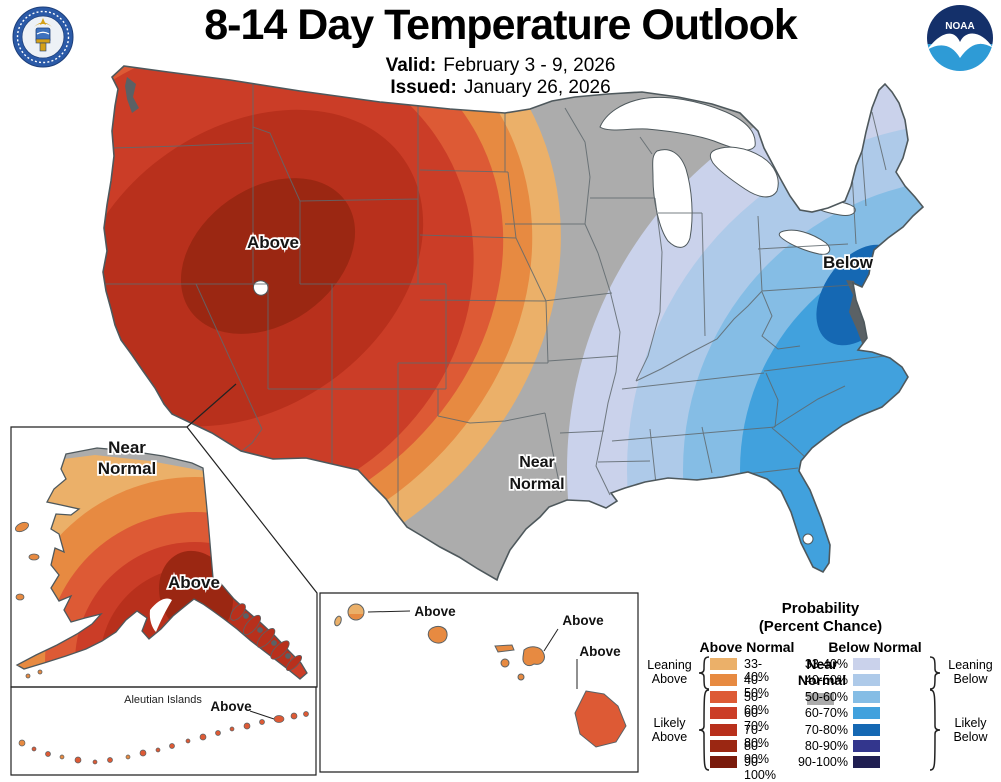  What do you see at coordinates (826, 746) in the screenshot?
I see `legend-below-range: 80-90%` at bounding box center [826, 746].